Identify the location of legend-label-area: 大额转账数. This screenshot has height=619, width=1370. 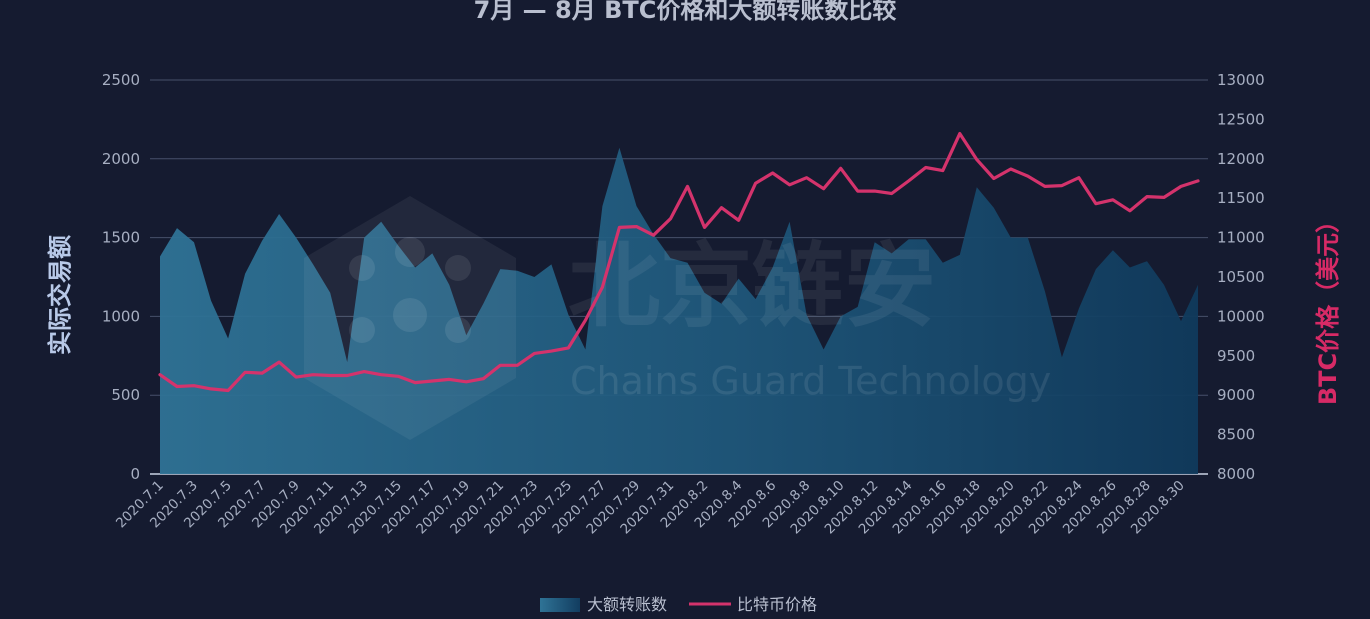
(627, 604).